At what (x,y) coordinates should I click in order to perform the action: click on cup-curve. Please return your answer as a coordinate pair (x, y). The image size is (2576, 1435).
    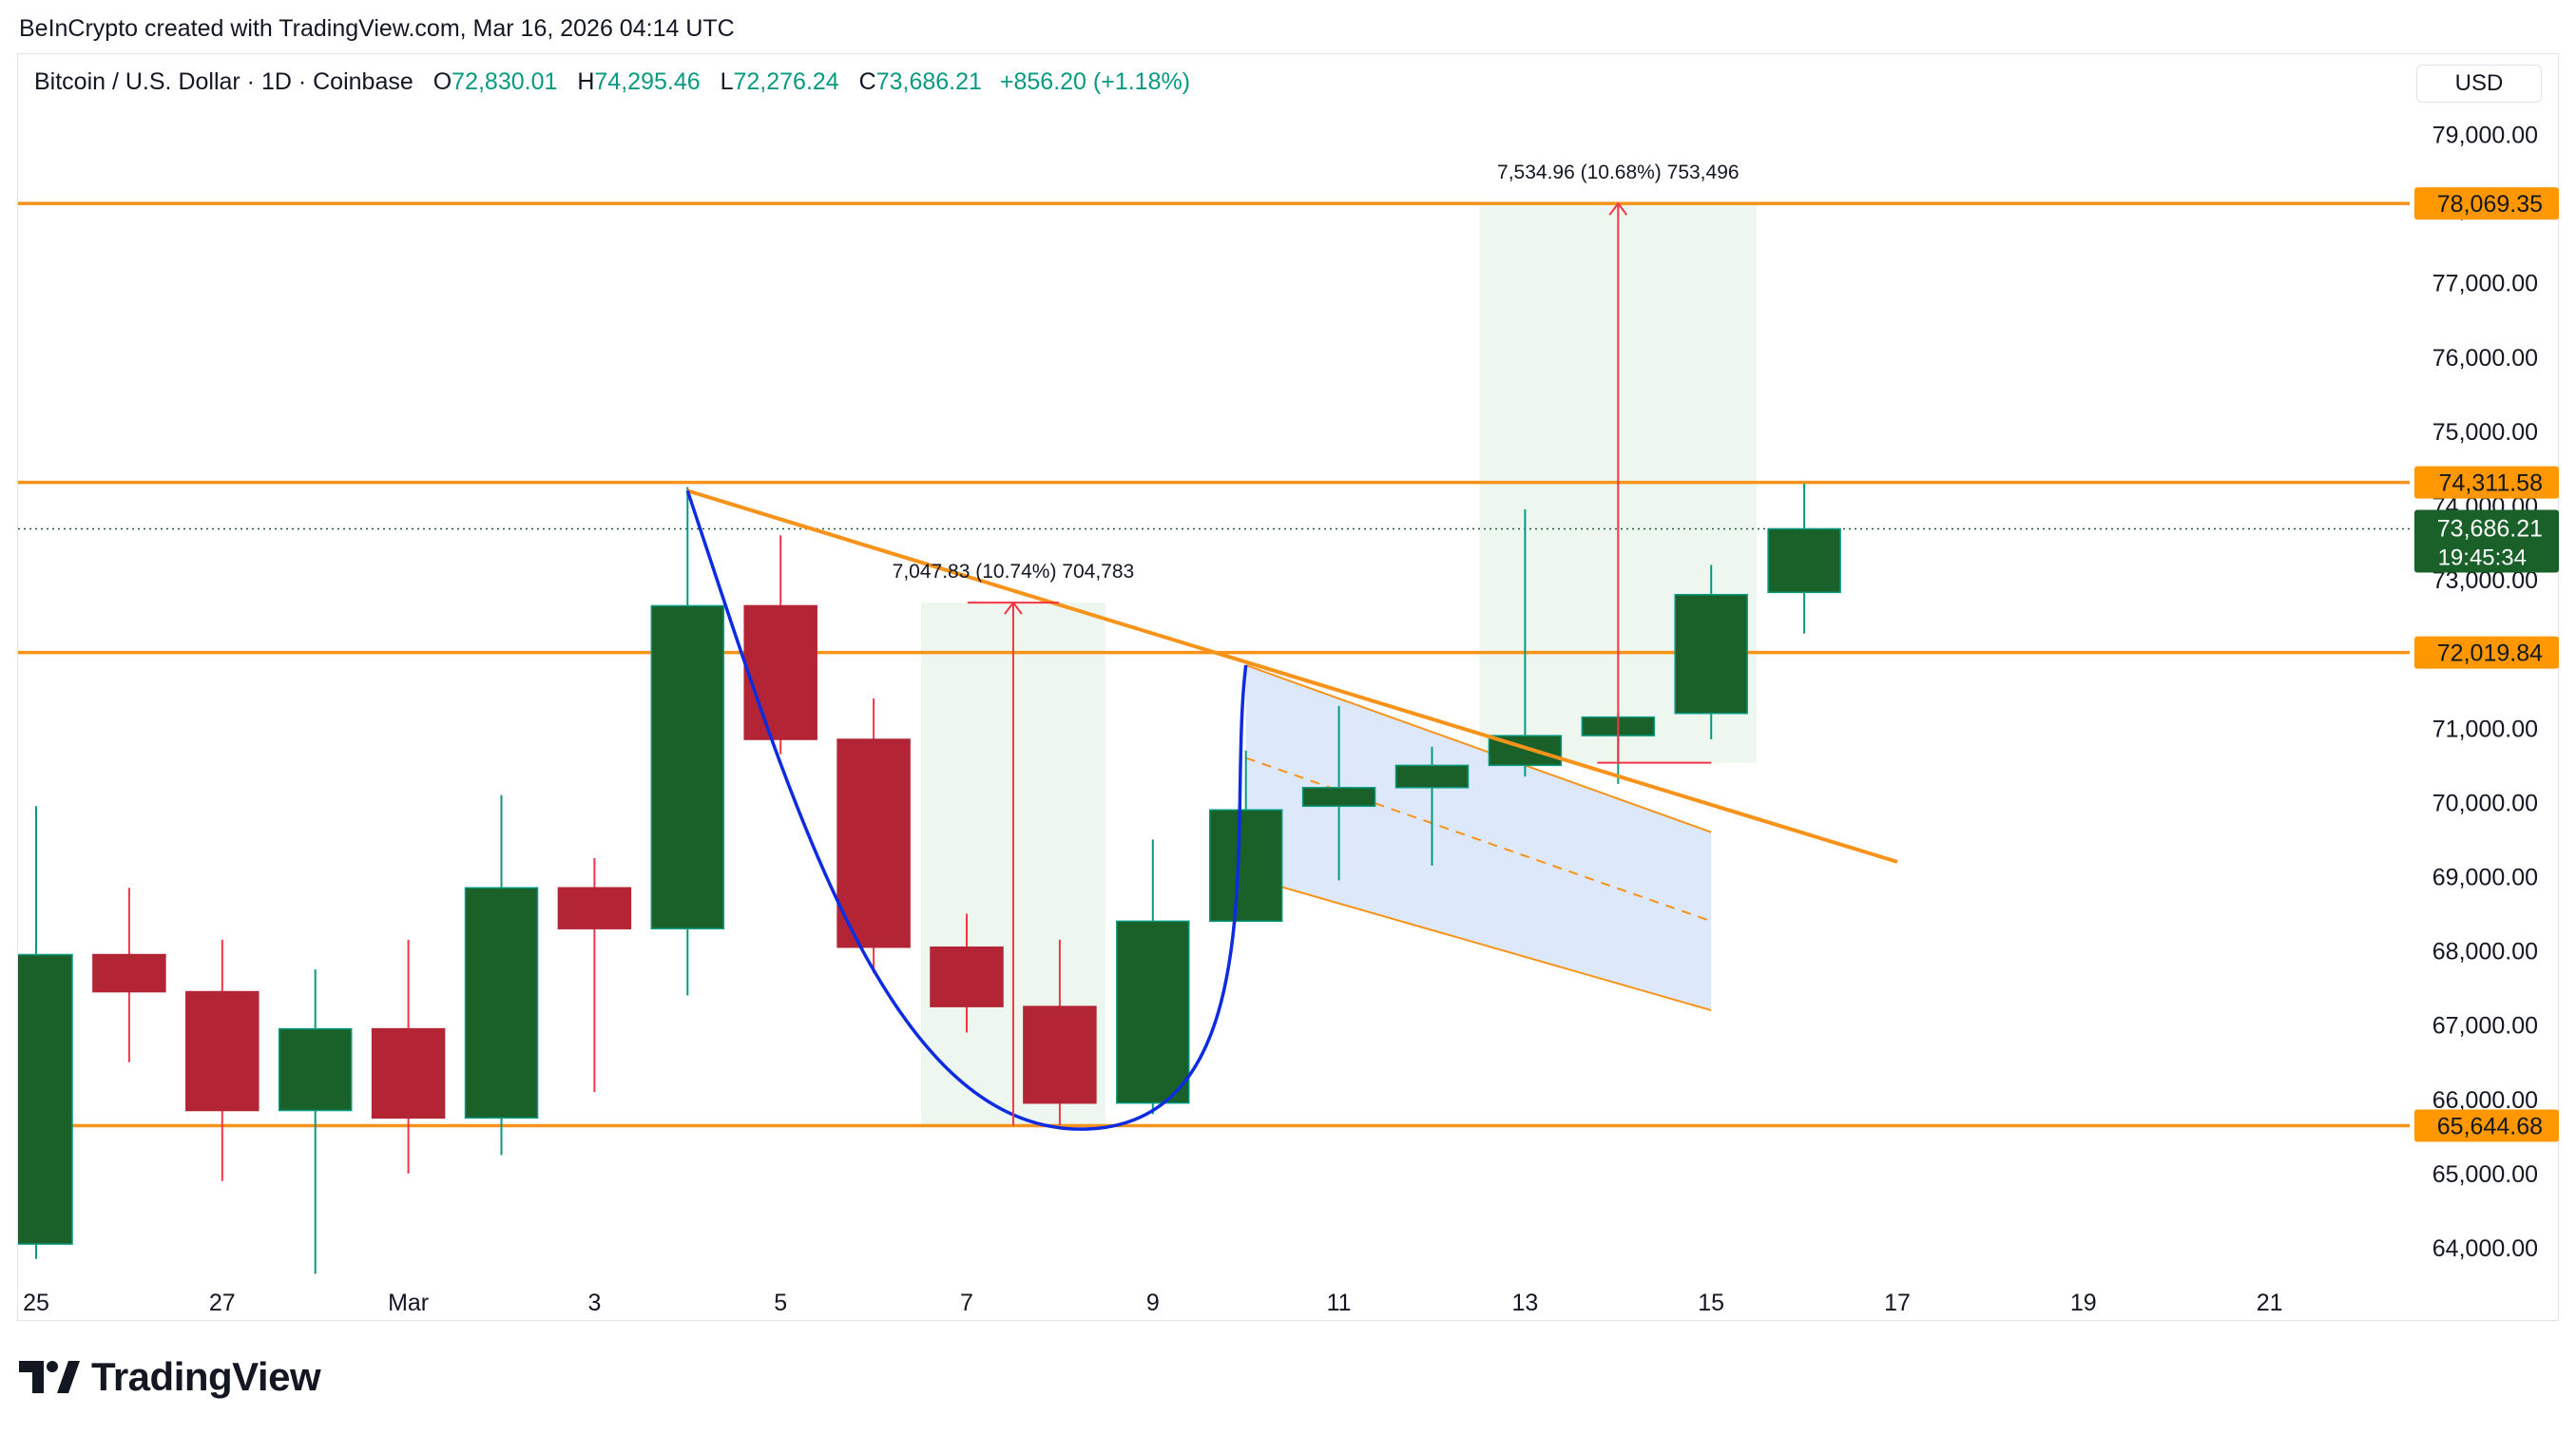
    Looking at the image, I should click on (966, 810).